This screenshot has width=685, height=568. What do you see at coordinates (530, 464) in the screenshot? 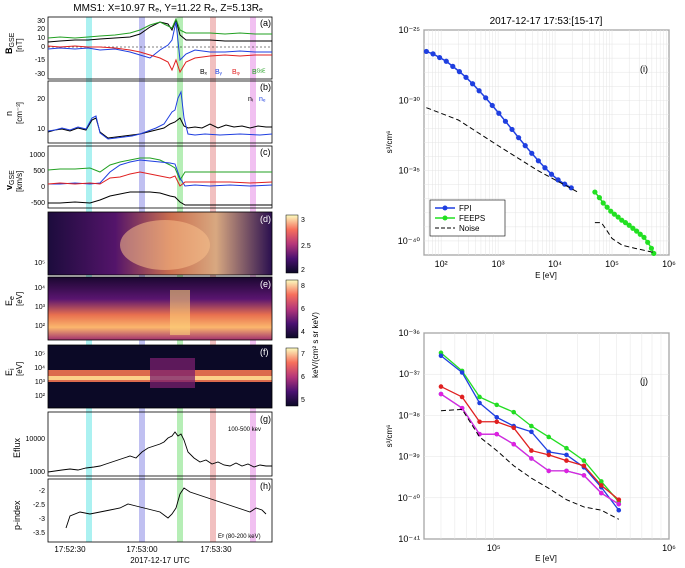
I see `chart-j-series-line` at bounding box center [530, 464].